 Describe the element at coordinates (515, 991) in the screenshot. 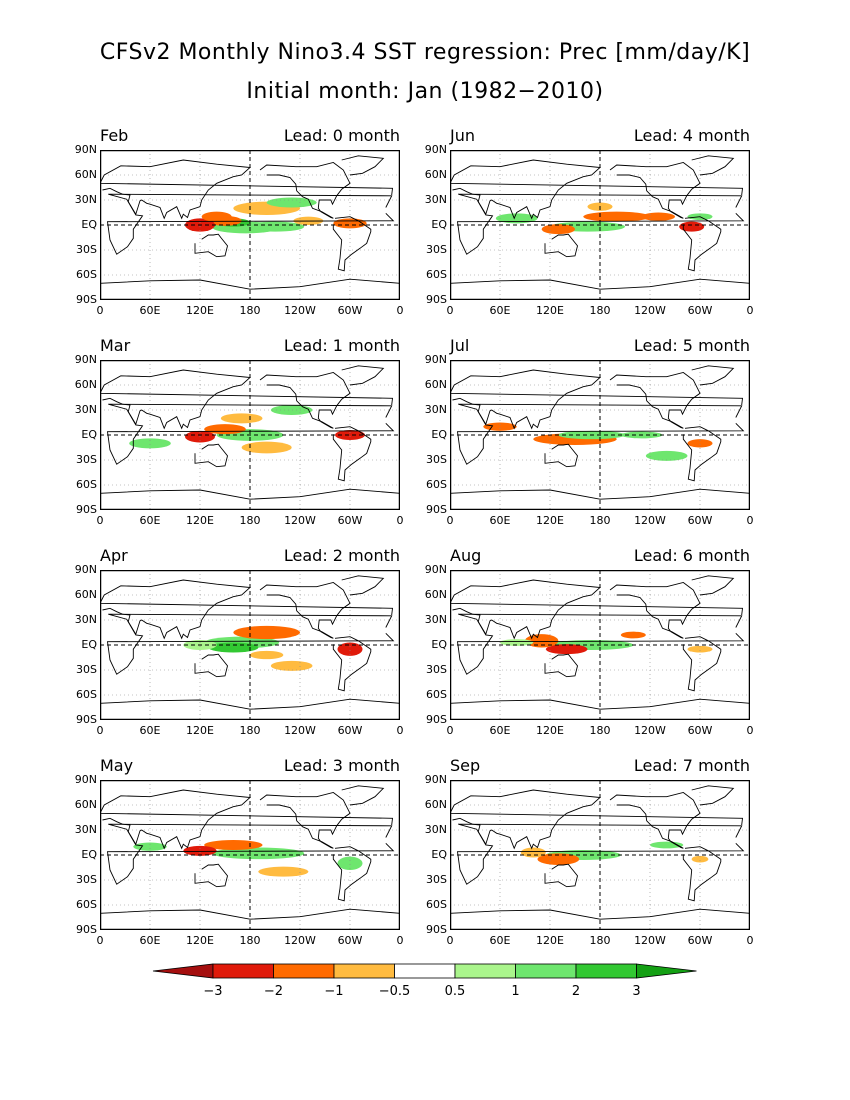

I see `colorbar-tick-label: 1` at that location.